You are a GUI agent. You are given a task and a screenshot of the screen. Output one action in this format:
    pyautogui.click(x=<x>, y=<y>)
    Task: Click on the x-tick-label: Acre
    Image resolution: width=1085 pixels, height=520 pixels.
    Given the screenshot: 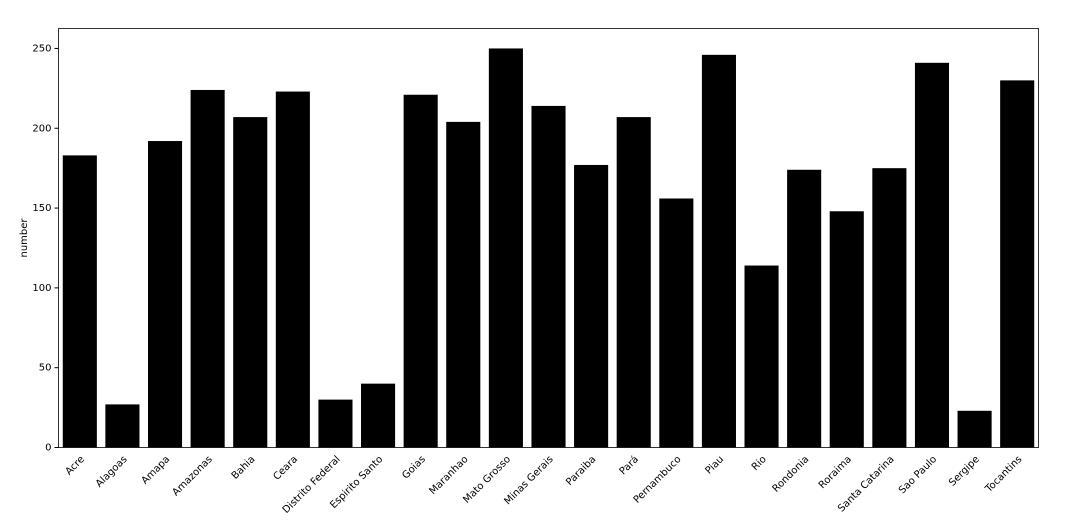 What is the action you would take?
    pyautogui.click(x=75, y=465)
    